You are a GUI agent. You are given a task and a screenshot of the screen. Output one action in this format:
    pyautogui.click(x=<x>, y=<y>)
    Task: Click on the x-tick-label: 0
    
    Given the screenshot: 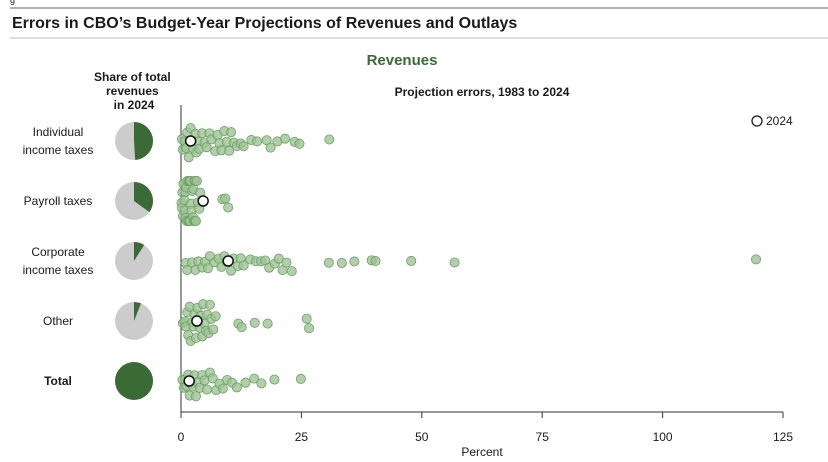 What is the action you would take?
    pyautogui.click(x=181, y=437)
    